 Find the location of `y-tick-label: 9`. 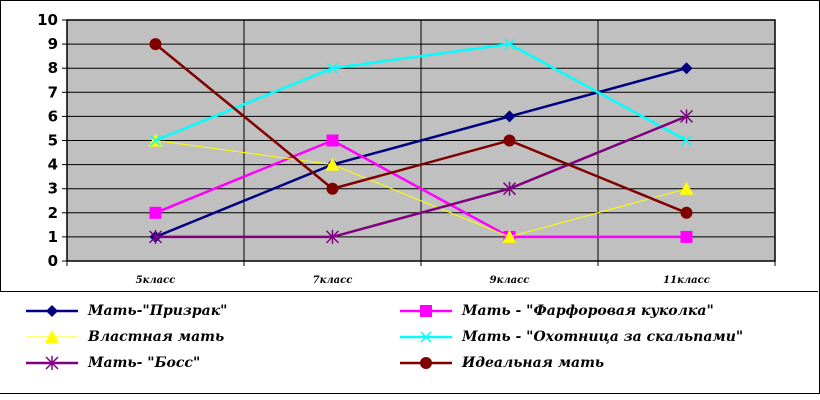

y-tick-label: 9 is located at coordinates (53, 44).